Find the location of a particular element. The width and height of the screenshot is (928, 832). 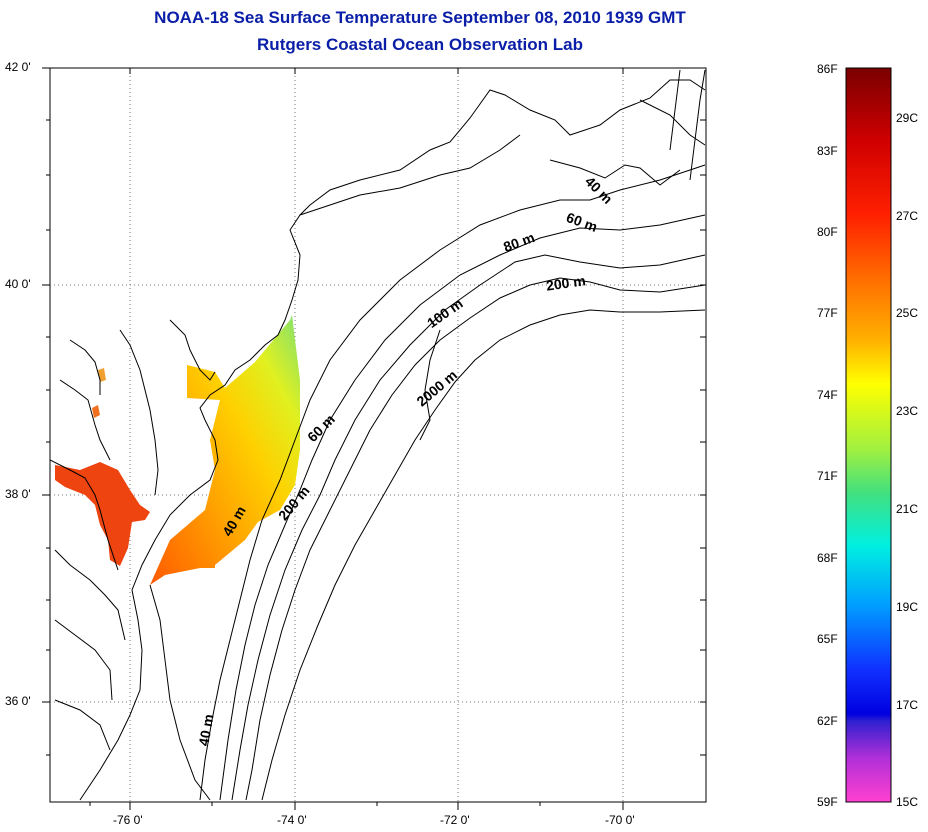

colorbar-f-label: 74F is located at coordinates (827, 395).